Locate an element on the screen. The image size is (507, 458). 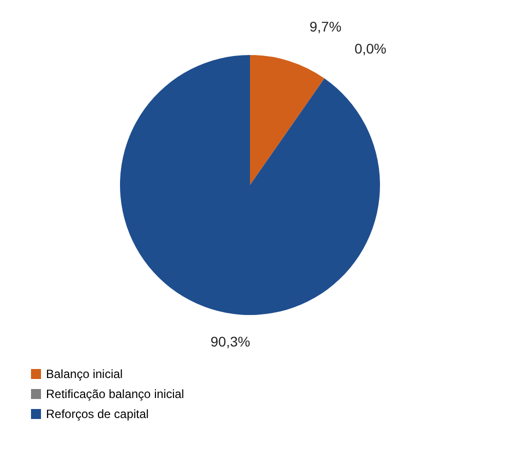
data-label: 90,3% is located at coordinates (230, 341).